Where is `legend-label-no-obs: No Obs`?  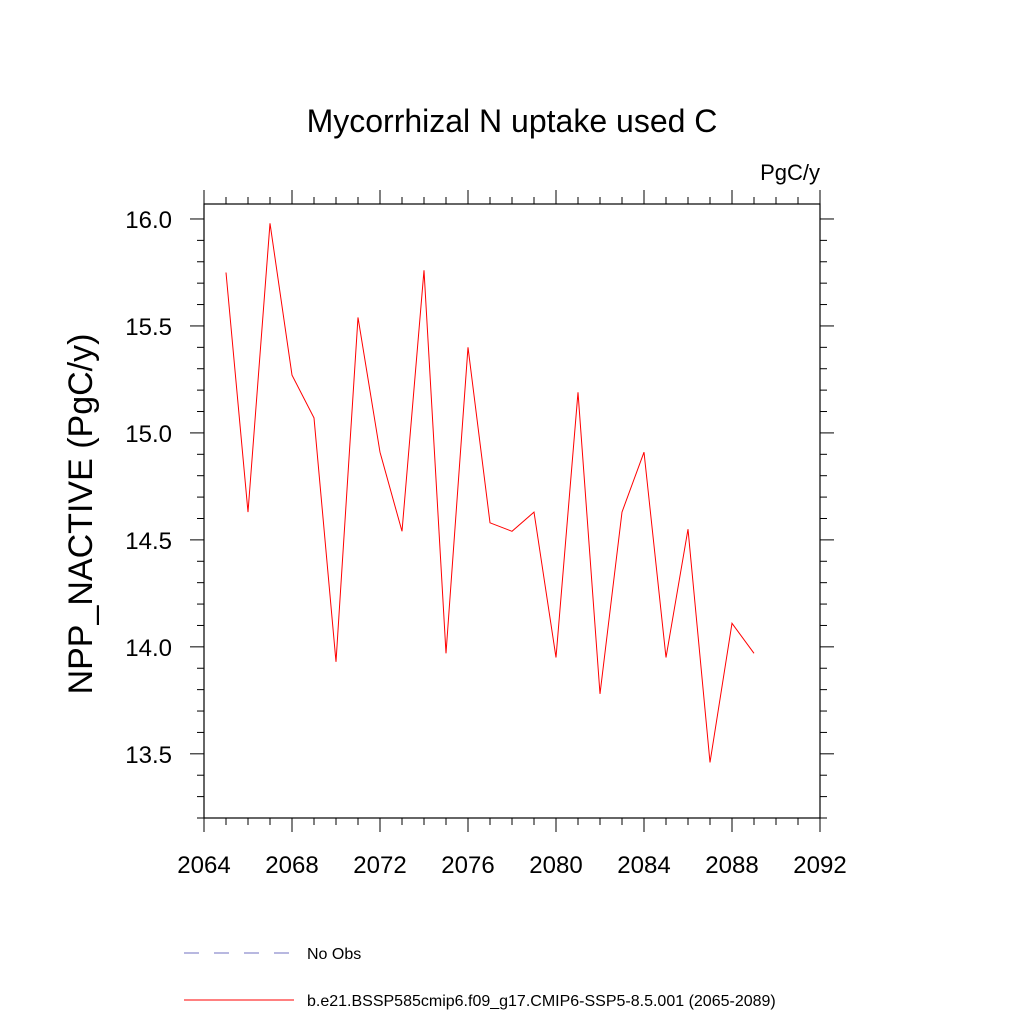 legend-label-no-obs: No Obs is located at coordinates (334, 954).